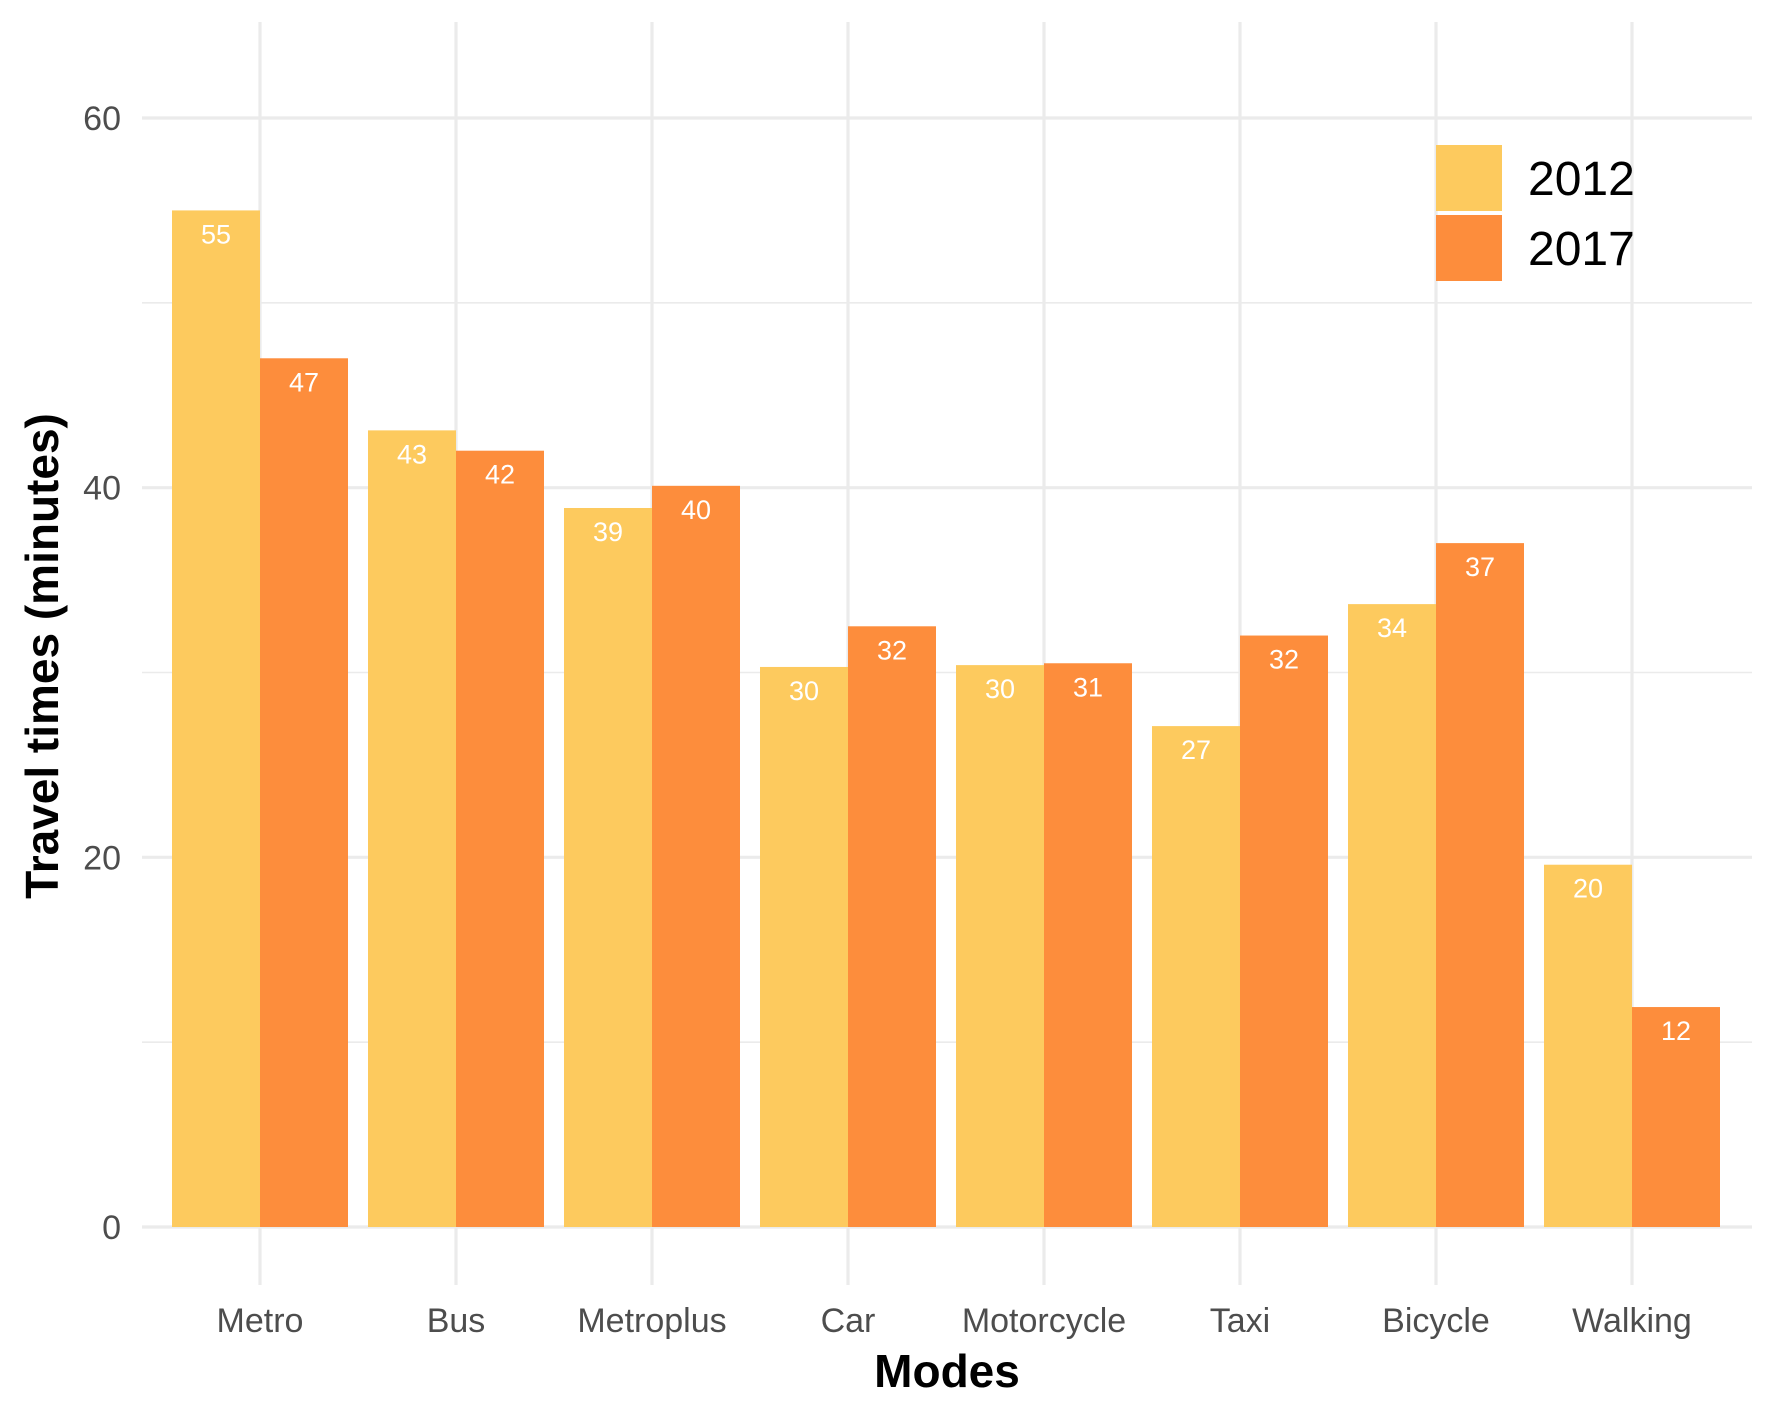 This screenshot has width=1771, height=1417. Describe the element at coordinates (608, 532) in the screenshot. I see `bar-value-label: 39` at that location.